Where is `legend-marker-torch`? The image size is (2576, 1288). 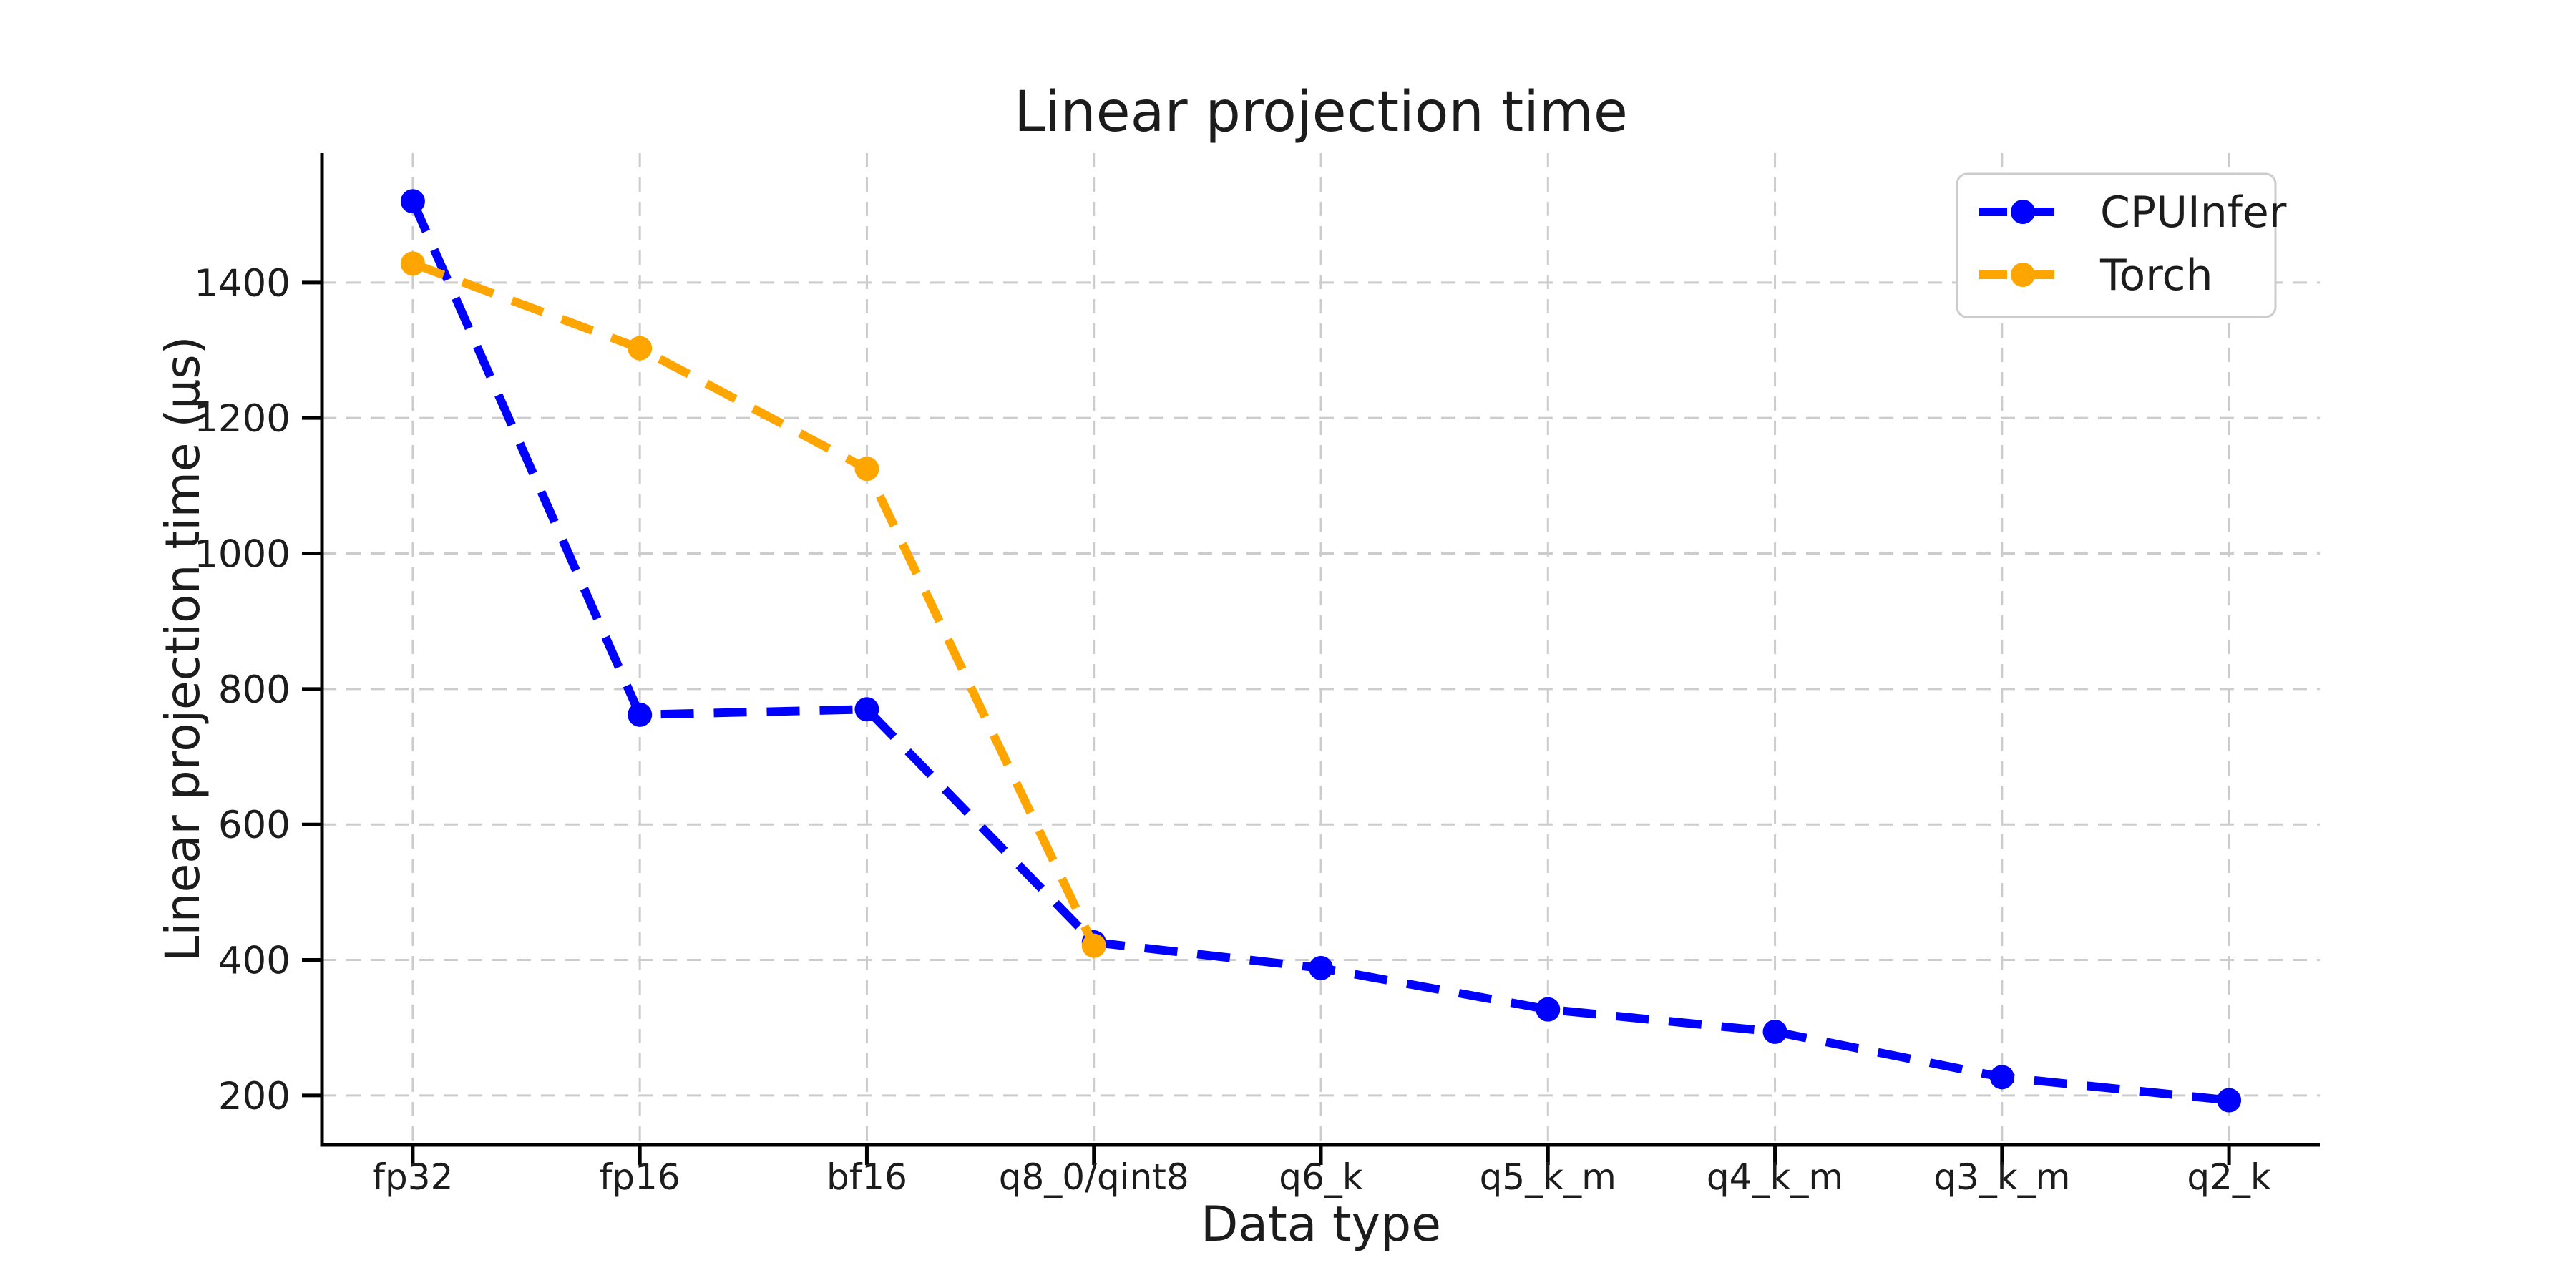 legend-marker-torch is located at coordinates (2023, 275).